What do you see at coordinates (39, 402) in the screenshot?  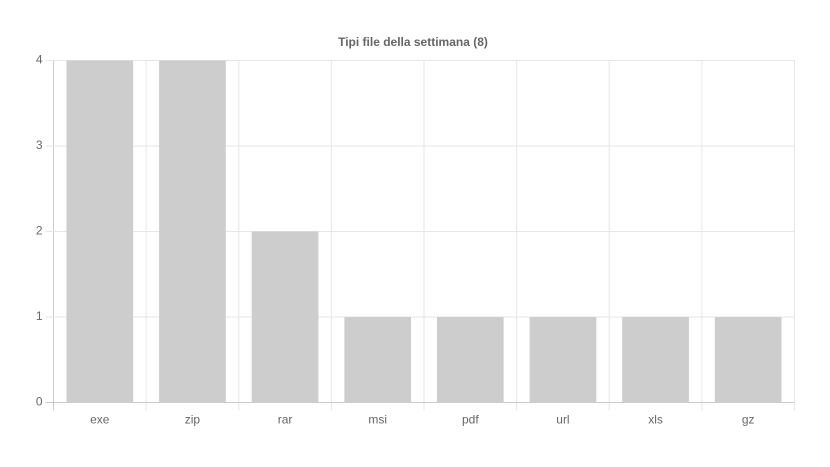 I see `y-tick-label: 0` at bounding box center [39, 402].